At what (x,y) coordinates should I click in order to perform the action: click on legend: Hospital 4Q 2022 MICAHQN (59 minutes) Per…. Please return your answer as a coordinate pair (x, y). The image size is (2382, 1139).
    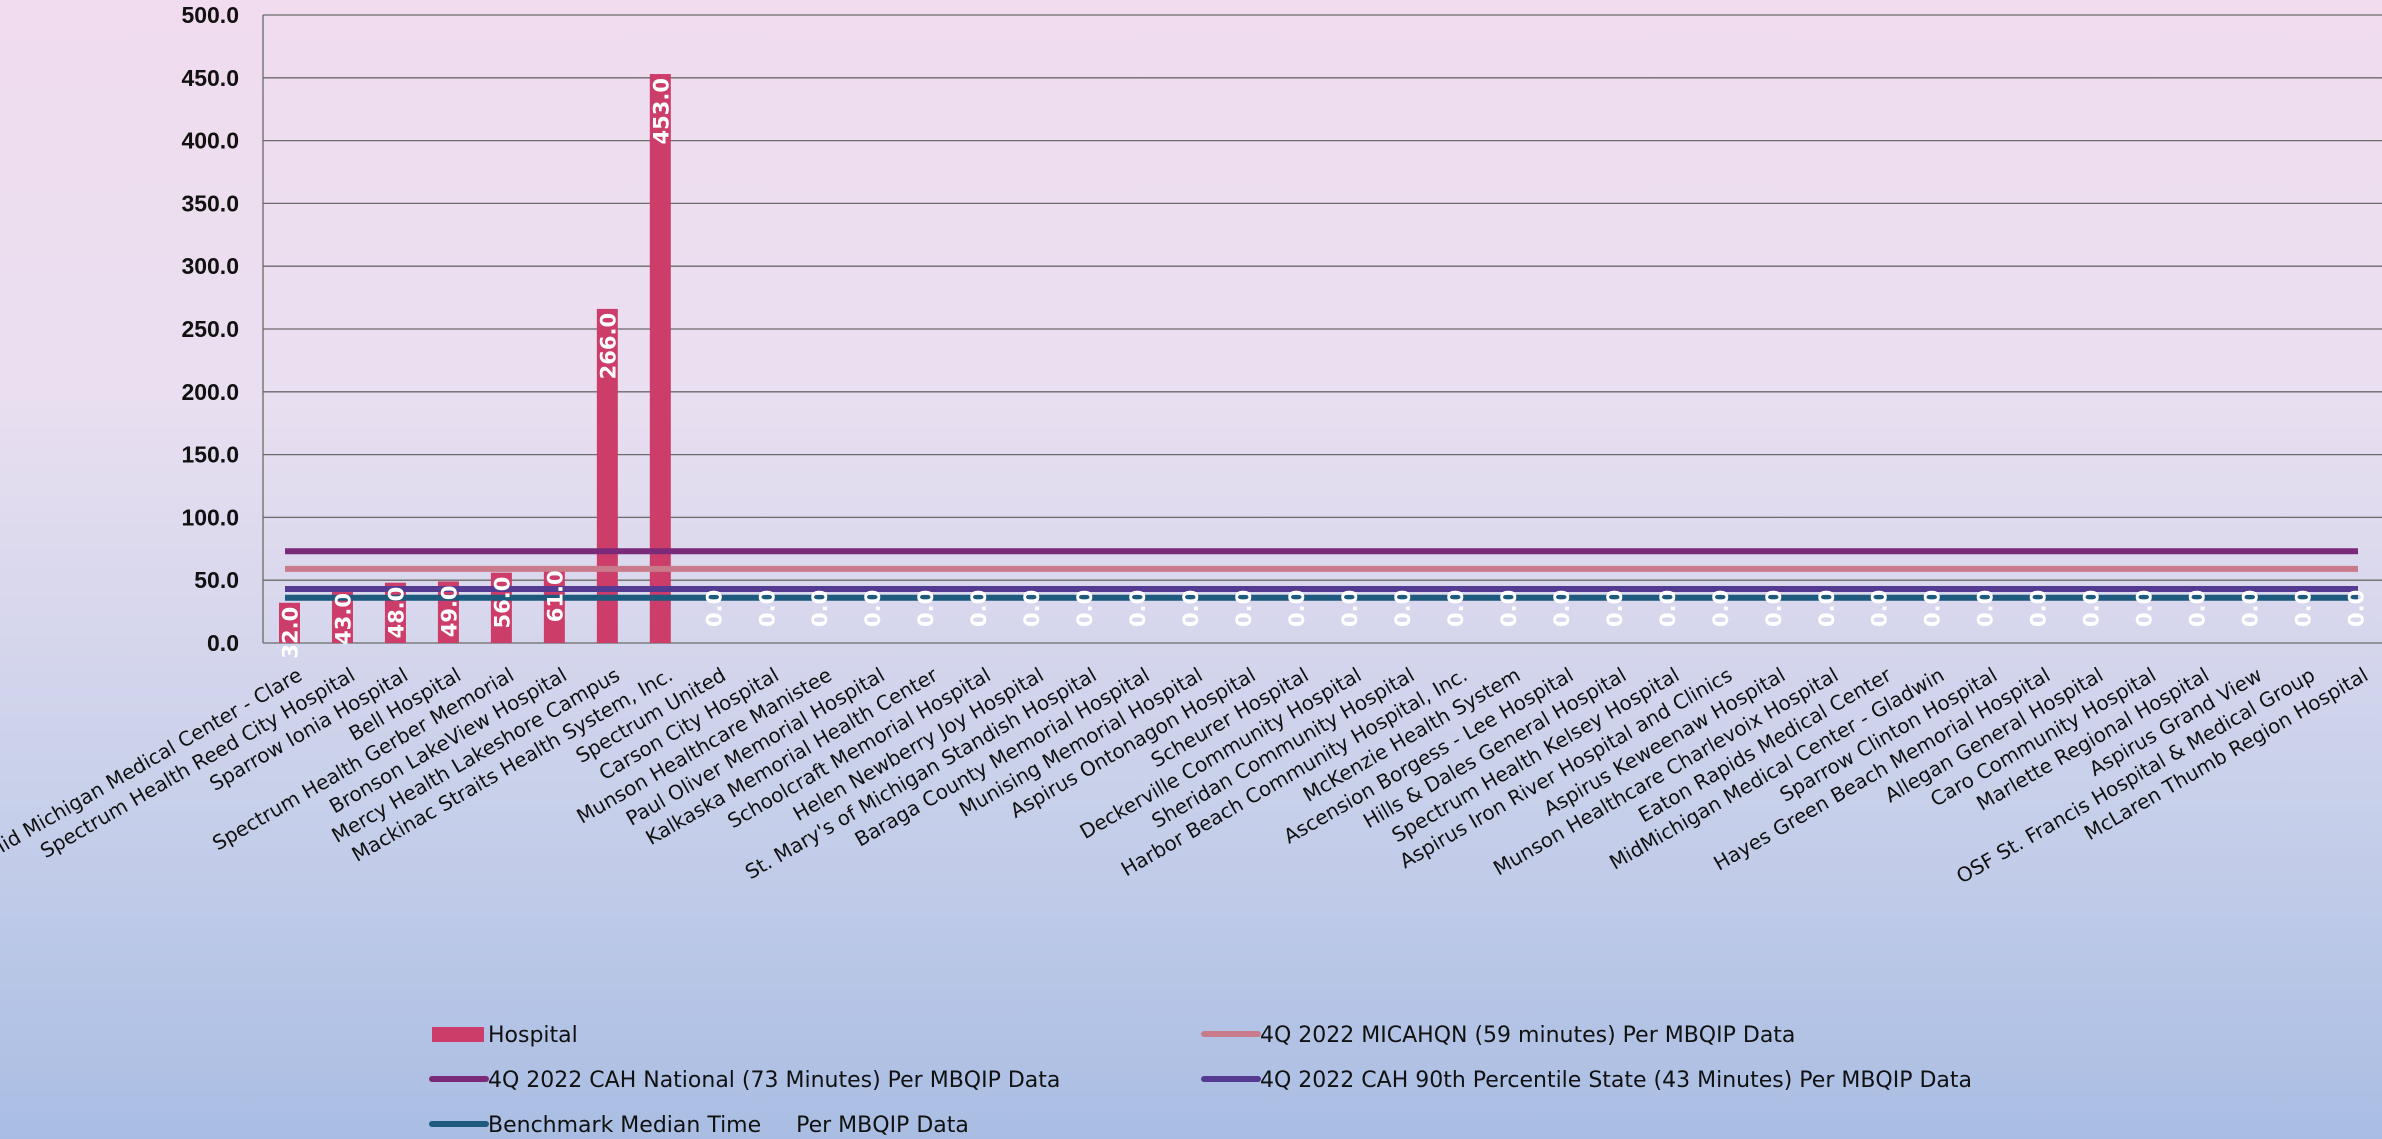
    Looking at the image, I should click on (1200, 1080).